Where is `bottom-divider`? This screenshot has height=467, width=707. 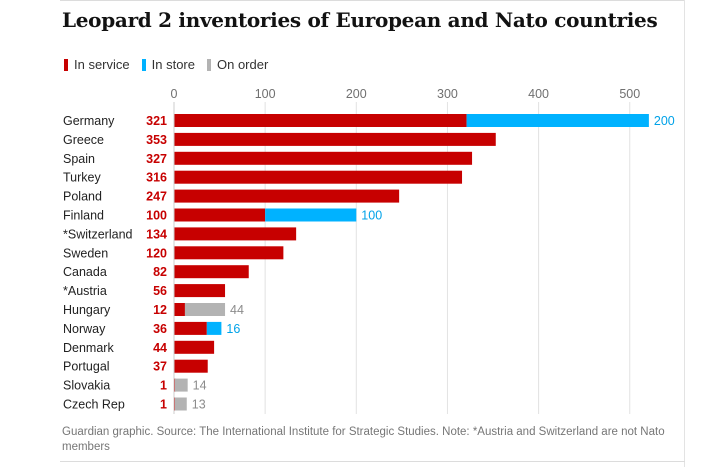 bottom-divider is located at coordinates (372, 461).